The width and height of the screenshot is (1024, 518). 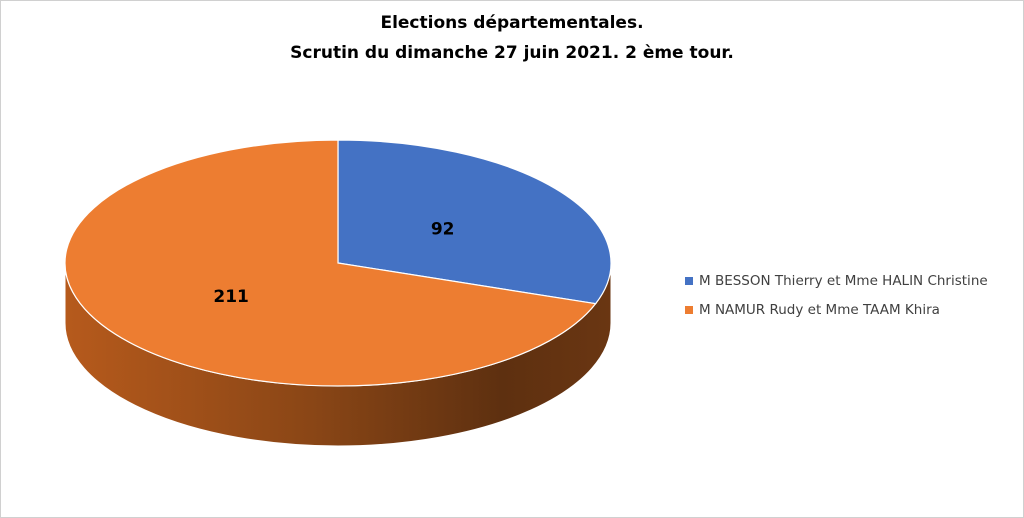 What do you see at coordinates (231, 297) in the screenshot?
I see `pie-label-namur: 211` at bounding box center [231, 297].